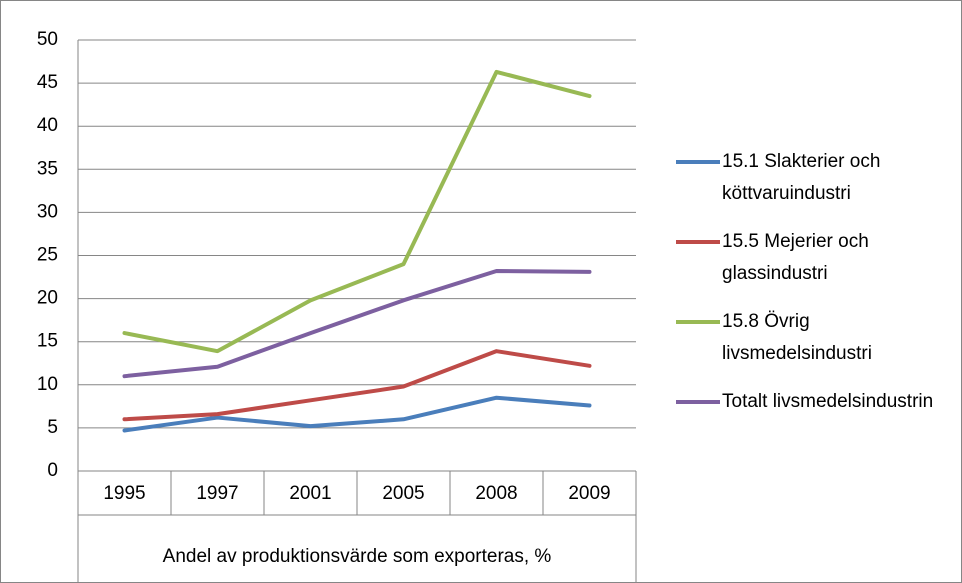 This screenshot has height=583, width=962. What do you see at coordinates (47, 255) in the screenshot?
I see `y-tick-label: 25` at bounding box center [47, 255].